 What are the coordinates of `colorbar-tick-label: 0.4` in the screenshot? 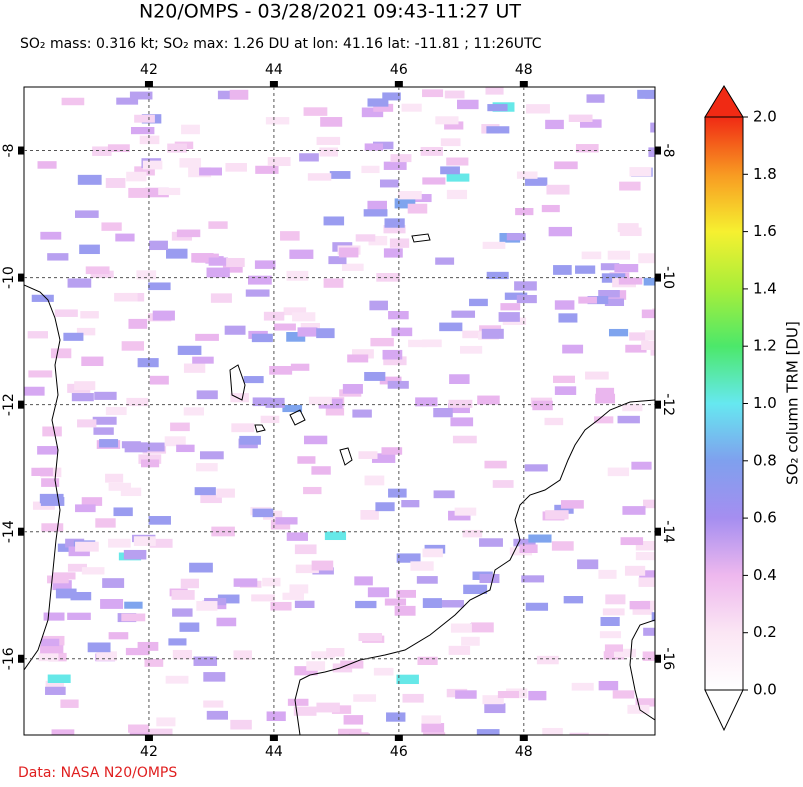 It's located at (765, 575).